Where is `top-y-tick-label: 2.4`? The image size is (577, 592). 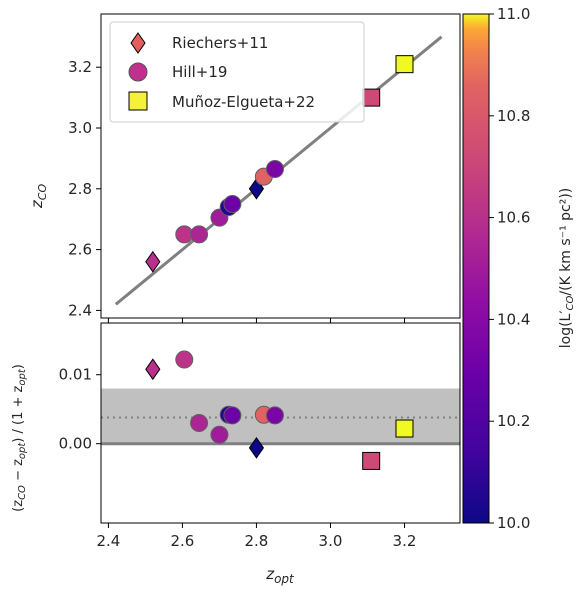
top-y-tick-label: 2.4 is located at coordinates (80, 310).